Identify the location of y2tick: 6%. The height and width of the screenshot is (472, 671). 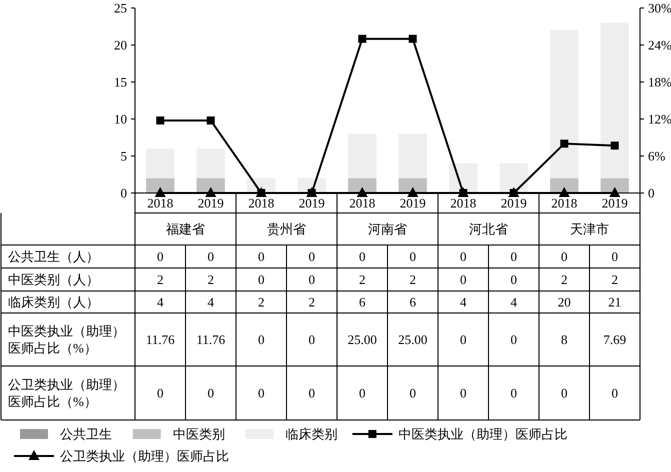
(657, 156).